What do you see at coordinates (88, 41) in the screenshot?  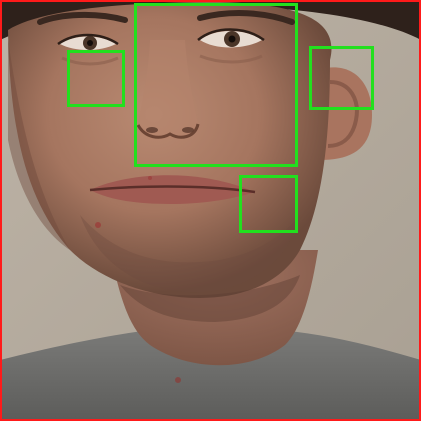 I see `left-eye` at bounding box center [88, 41].